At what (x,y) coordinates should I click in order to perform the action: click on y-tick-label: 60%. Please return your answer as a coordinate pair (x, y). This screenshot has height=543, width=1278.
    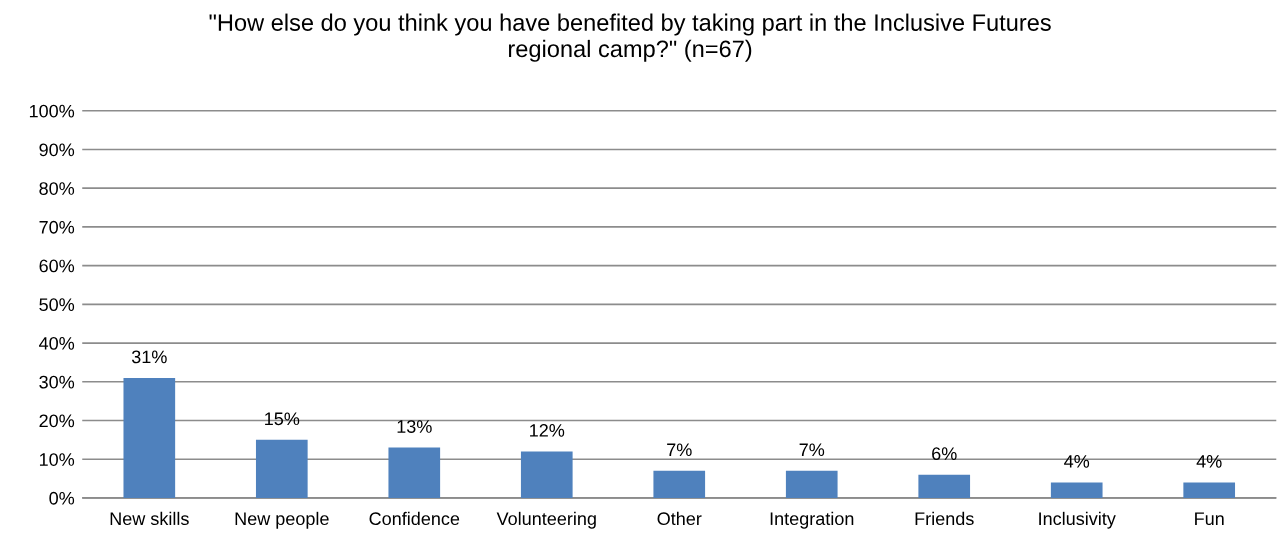
    Looking at the image, I should click on (57, 266).